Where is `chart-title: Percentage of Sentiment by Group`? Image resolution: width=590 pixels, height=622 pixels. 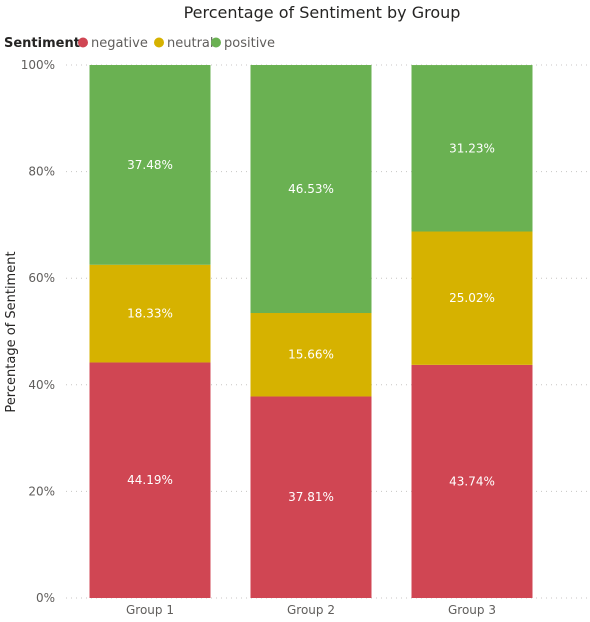 chart-title: Percentage of Sentiment by Group is located at coordinates (322, 12).